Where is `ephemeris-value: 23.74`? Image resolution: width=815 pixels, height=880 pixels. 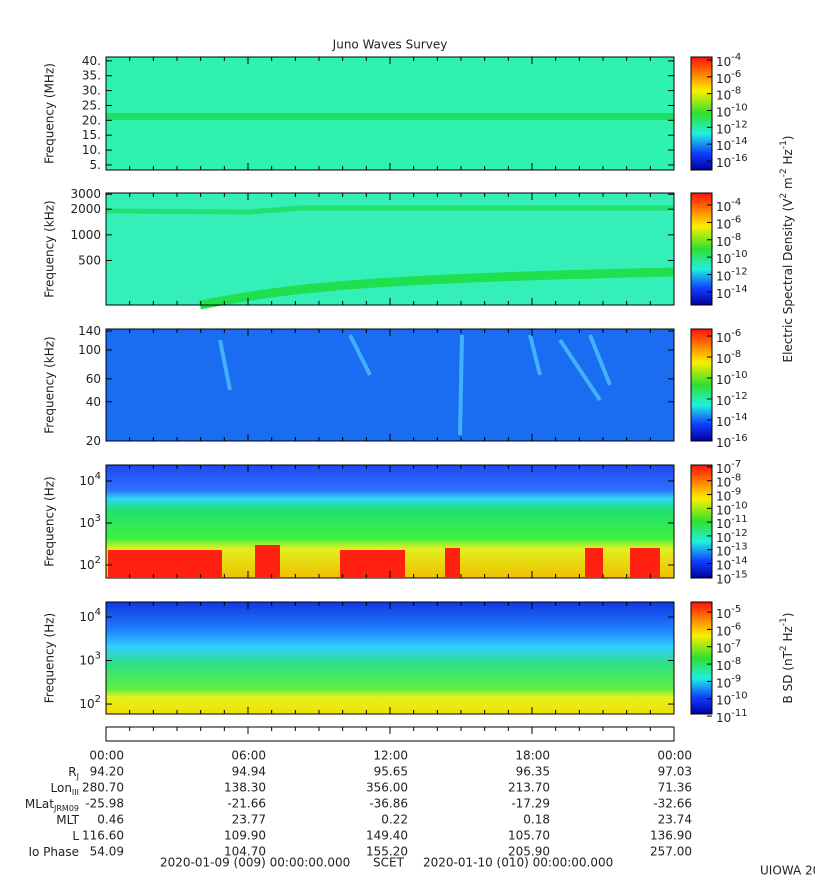 ephemeris-value: 23.74 is located at coordinates (675, 820).